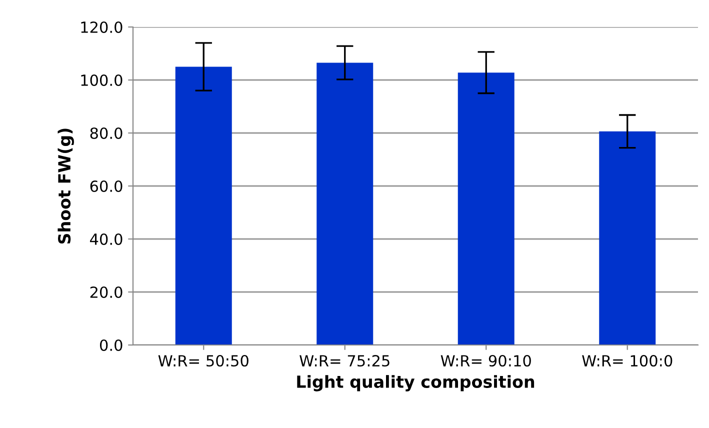  I want to click on x-tick-label: W:R= 75:25, so click(345, 360).